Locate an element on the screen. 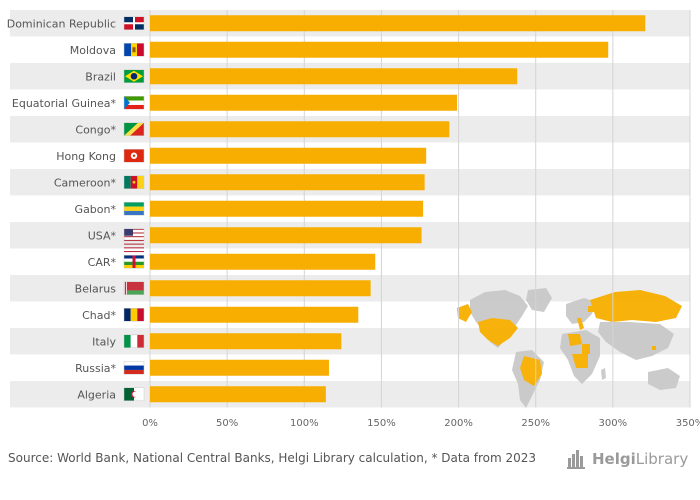  madagascar-shape is located at coordinates (603, 374).